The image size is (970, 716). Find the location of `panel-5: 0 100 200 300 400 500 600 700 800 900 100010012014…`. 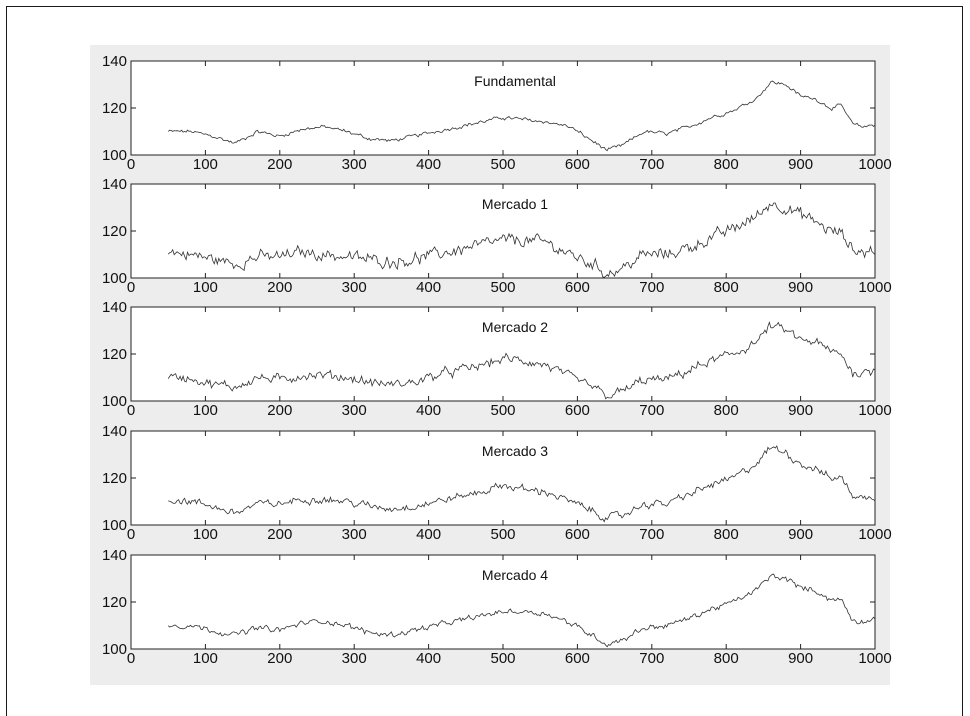

panel-5: 0 100 200 300 400 500 600 700 800 900 100010012014… is located at coordinates (497, 607).